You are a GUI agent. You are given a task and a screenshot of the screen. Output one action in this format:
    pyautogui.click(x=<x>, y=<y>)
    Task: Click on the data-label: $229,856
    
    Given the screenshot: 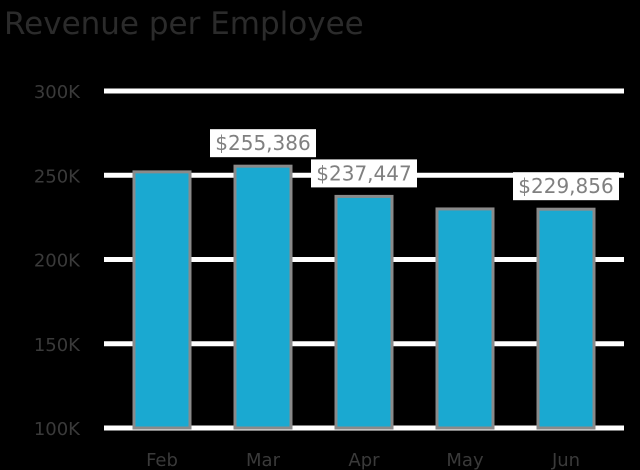 What is the action you would take?
    pyautogui.click(x=565, y=186)
    